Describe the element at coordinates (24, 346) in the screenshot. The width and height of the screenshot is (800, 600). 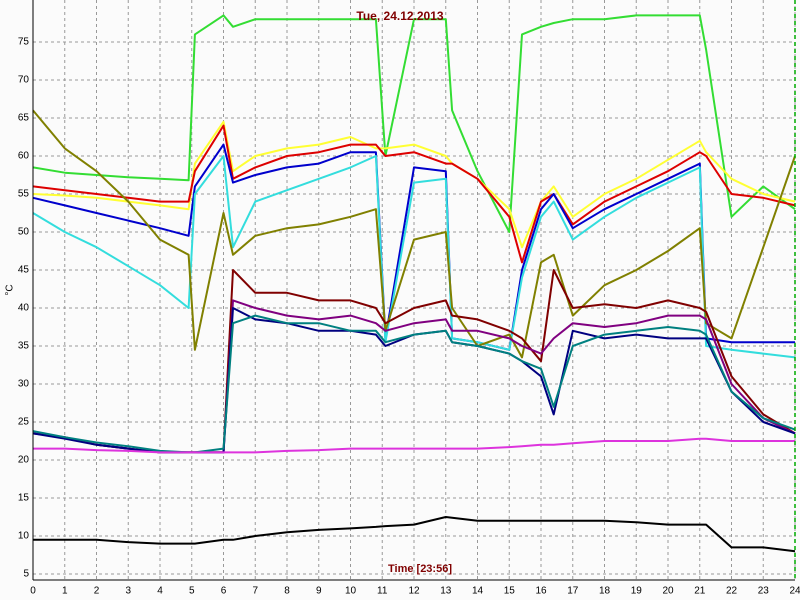
I see `y-tick-label: 35` at that location.